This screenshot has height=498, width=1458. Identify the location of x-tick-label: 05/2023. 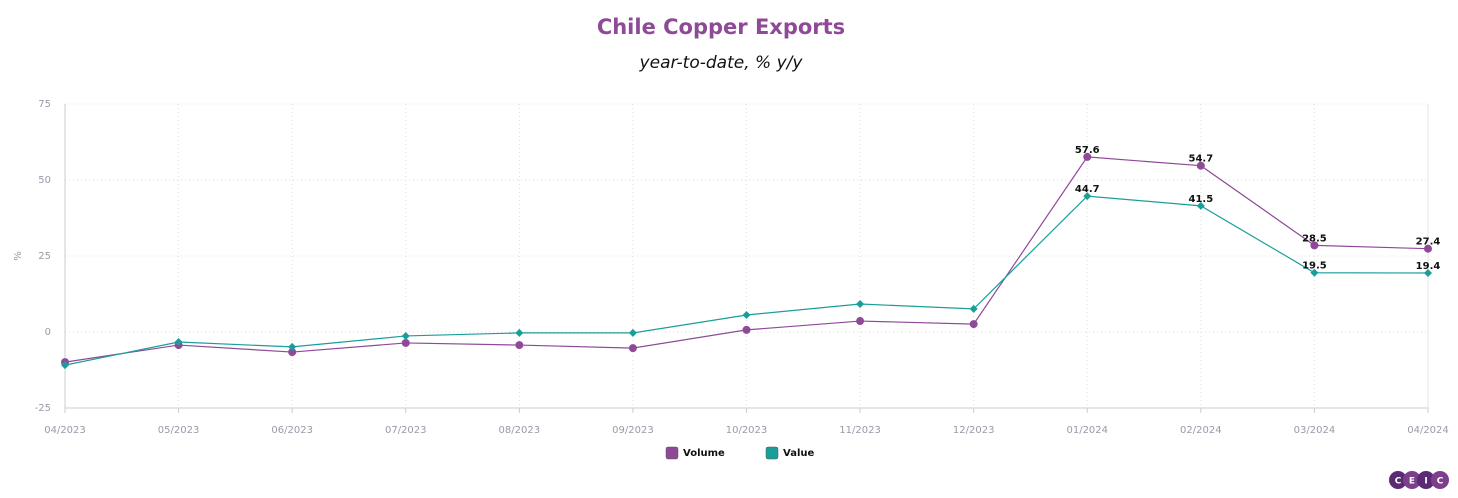
(179, 430).